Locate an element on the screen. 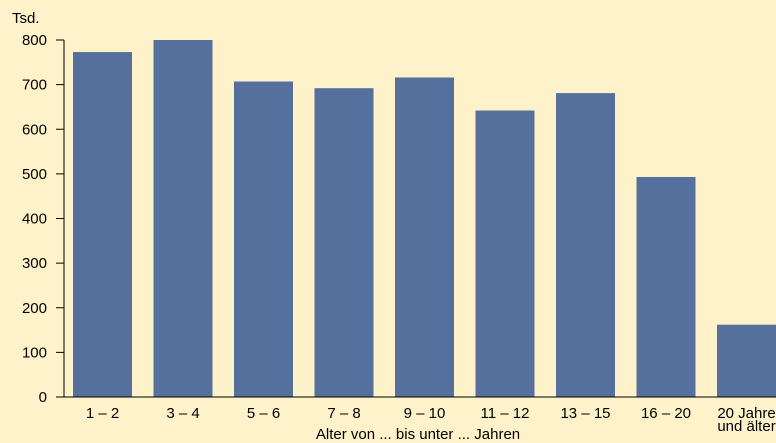  x-tick-label: 11 – 12 is located at coordinates (505, 413).